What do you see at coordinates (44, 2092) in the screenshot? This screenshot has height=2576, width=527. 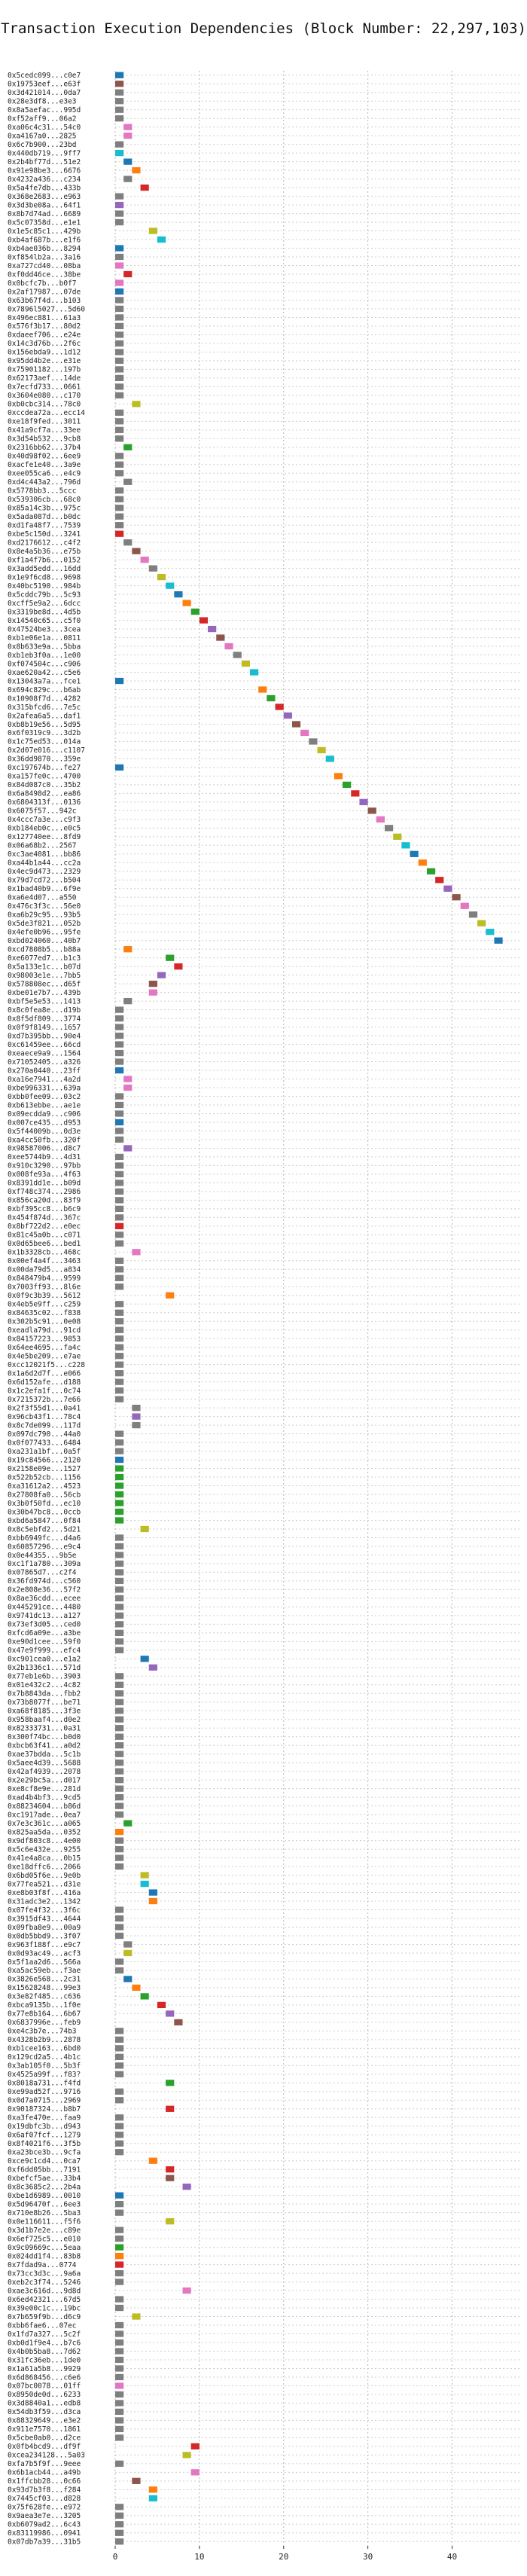 I see `y-tick-label: 0xe99ad52f...9716` at bounding box center [44, 2092].